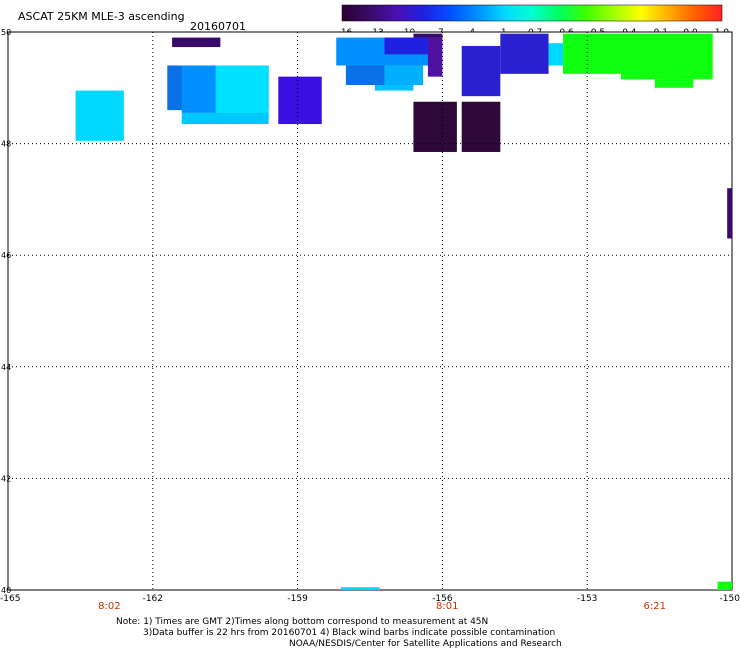  I want to click on longitude-tick-labels: -165 -162 -159 -156 -153 -150, so click(370, 599).